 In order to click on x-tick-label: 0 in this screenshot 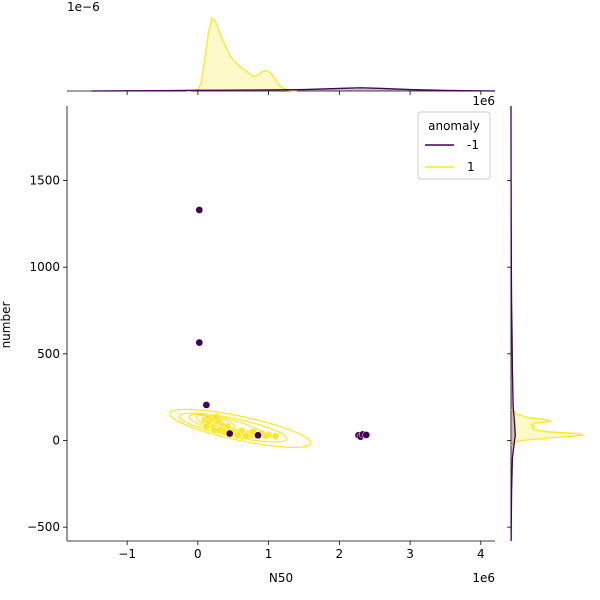, I will do `click(198, 554)`.